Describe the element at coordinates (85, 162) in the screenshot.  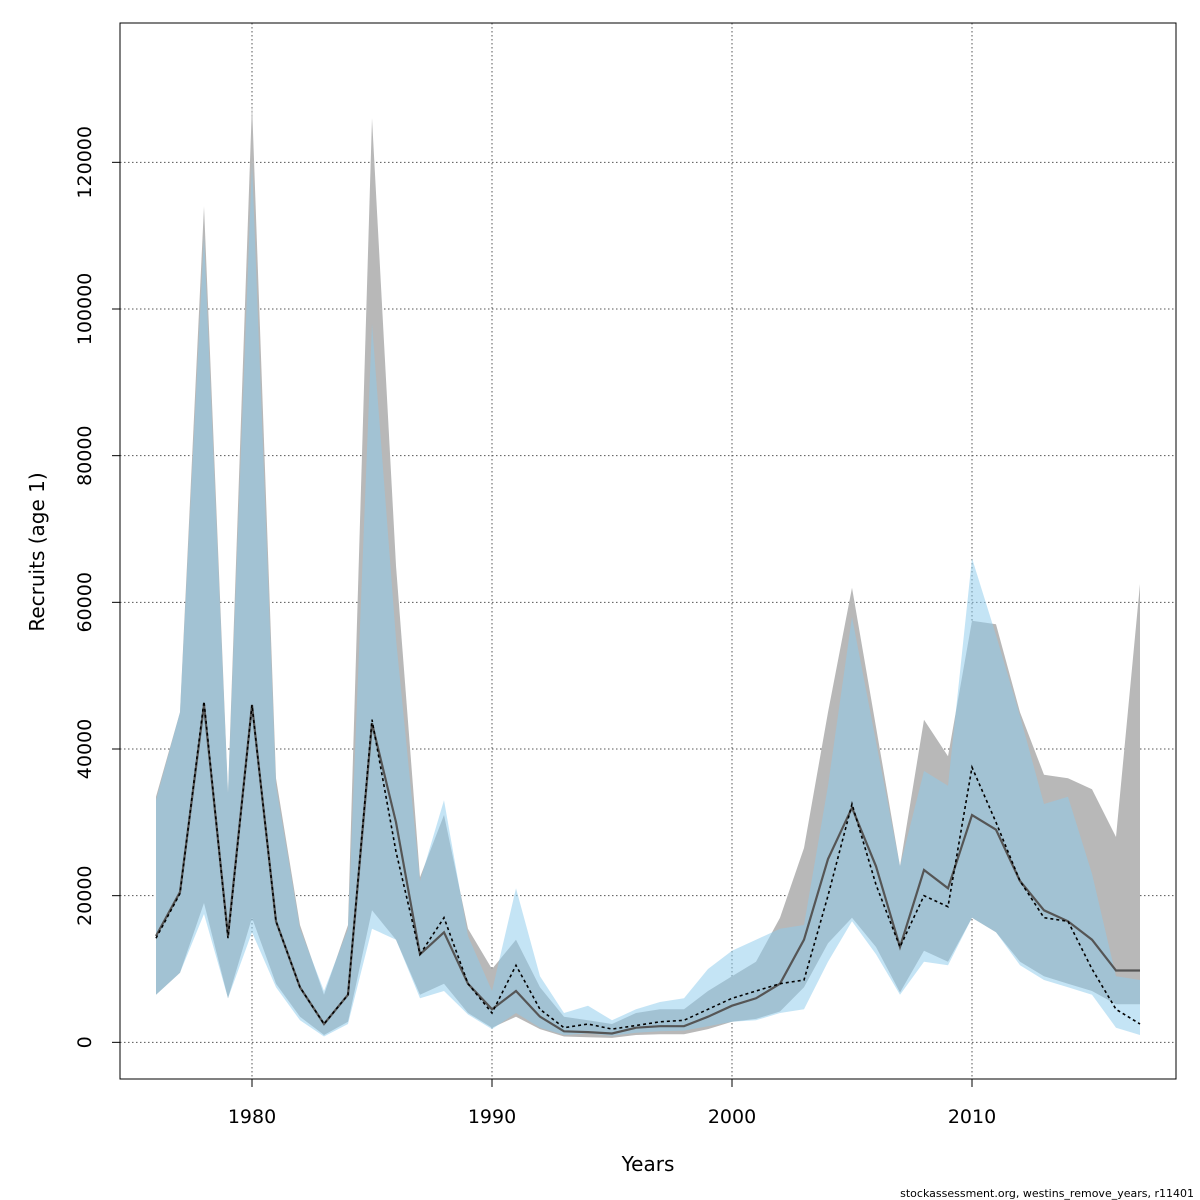
I see `y-tick-label: 120000` at that location.